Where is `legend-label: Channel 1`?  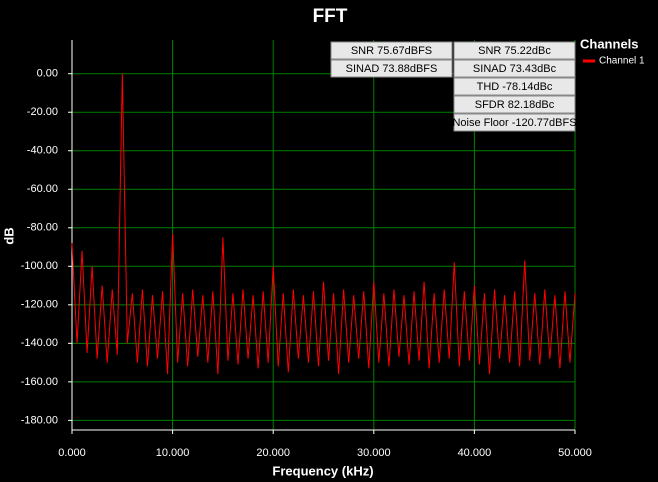
legend-label: Channel 1 is located at coordinates (622, 61).